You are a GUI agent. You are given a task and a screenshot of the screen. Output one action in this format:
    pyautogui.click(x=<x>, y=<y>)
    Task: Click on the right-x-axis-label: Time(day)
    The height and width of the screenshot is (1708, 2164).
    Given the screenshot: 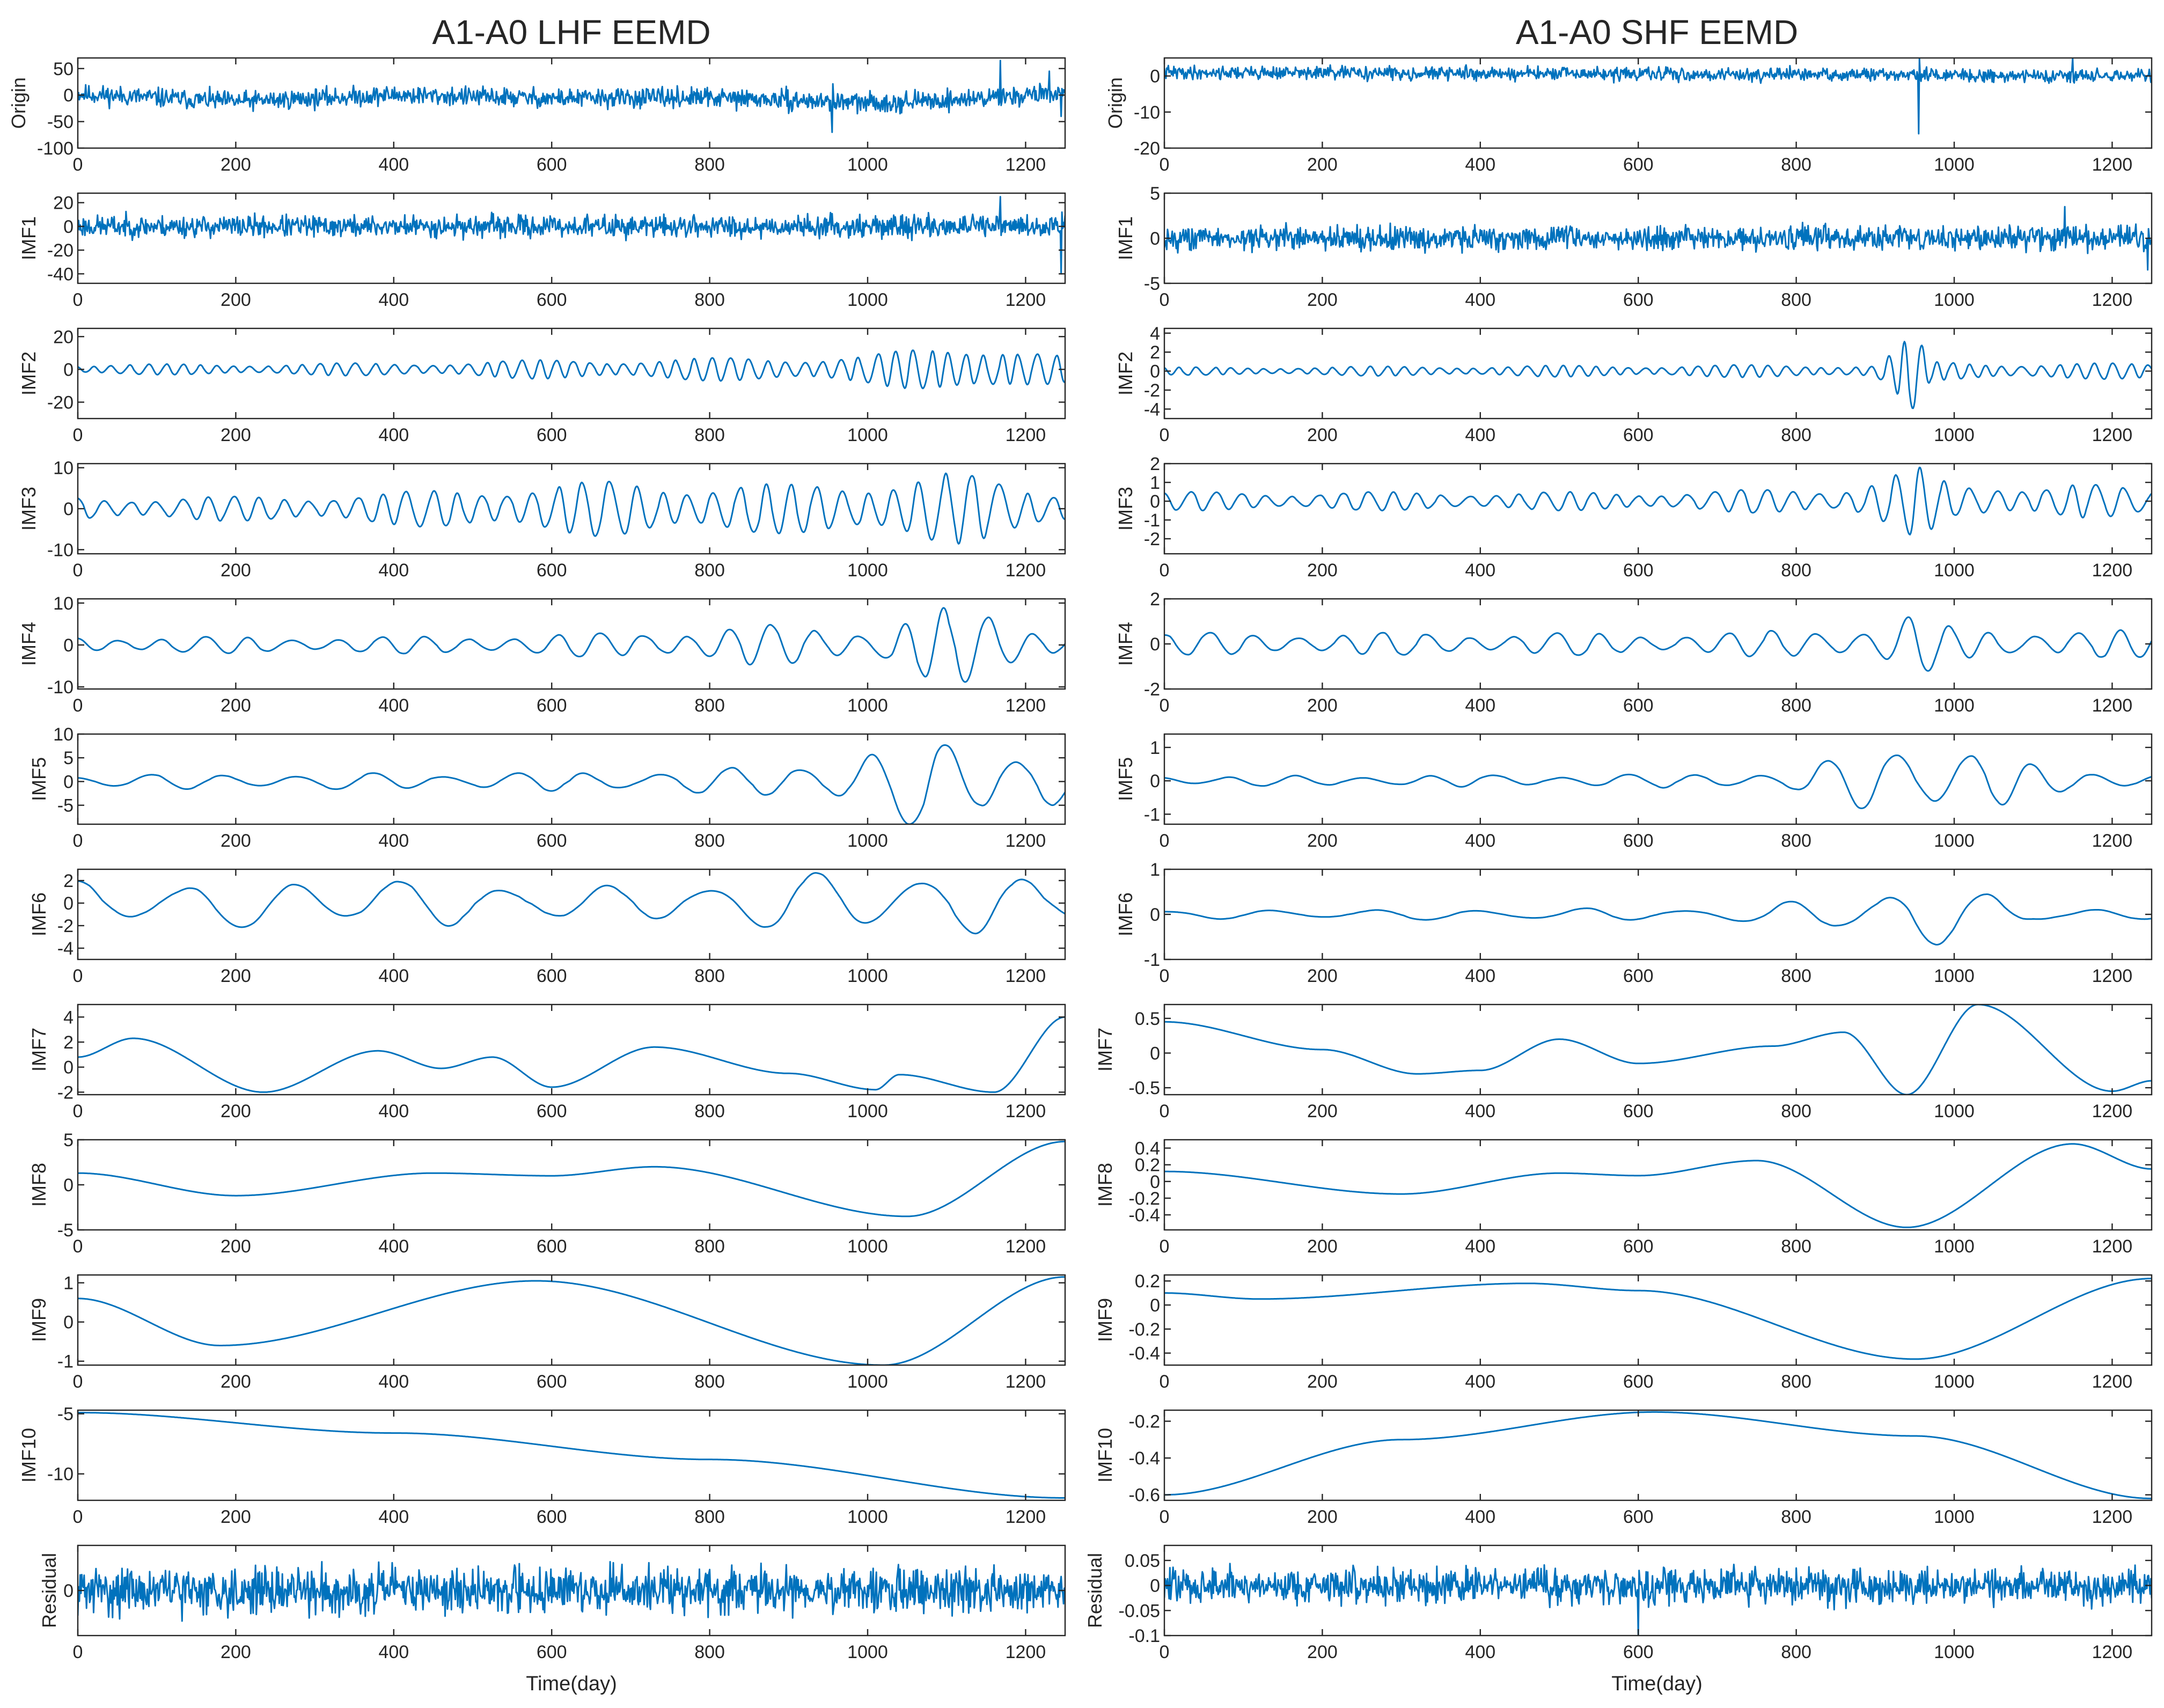 What is the action you would take?
    pyautogui.click(x=1657, y=1684)
    